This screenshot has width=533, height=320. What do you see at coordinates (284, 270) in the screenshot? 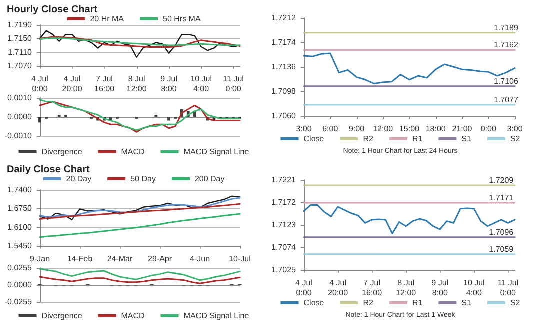
I see `y-tick-label: 1.7025` at bounding box center [284, 270].